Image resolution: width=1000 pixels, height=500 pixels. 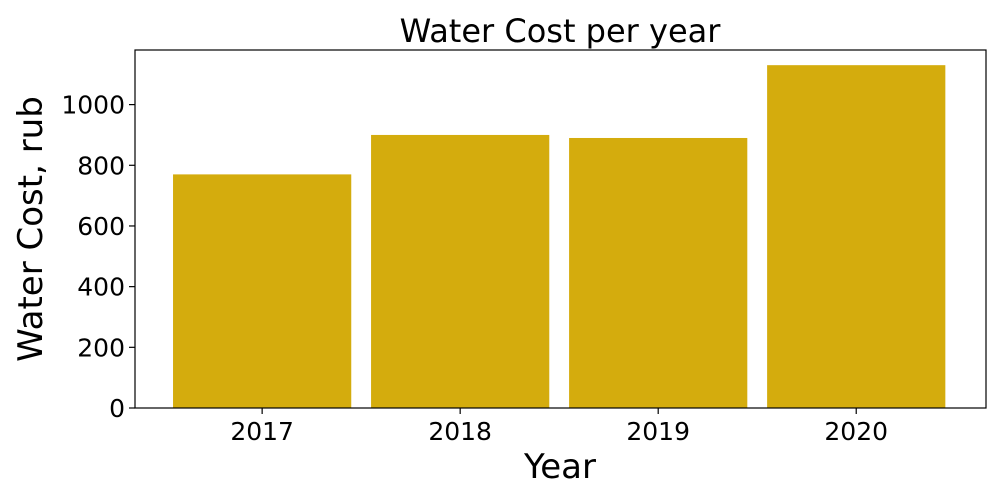 What do you see at coordinates (561, 31) in the screenshot?
I see `chart-title: Water Cost per year` at bounding box center [561, 31].